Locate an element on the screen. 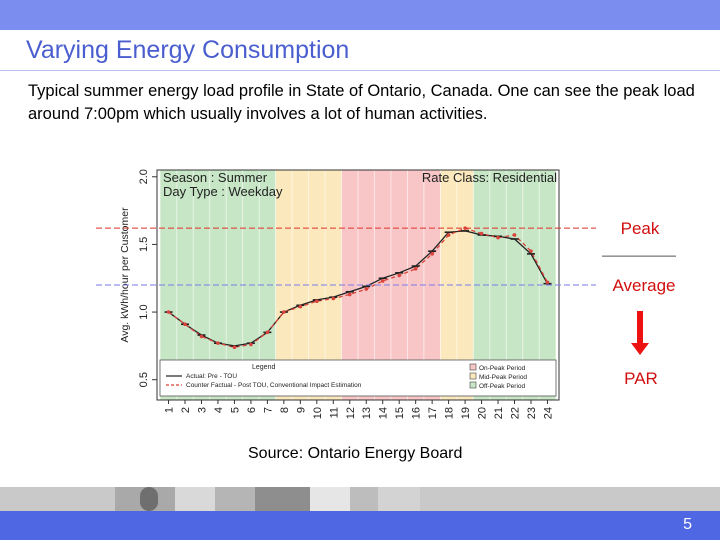 The width and height of the screenshot is (720, 540). par-arrow is located at coordinates (640, 333).